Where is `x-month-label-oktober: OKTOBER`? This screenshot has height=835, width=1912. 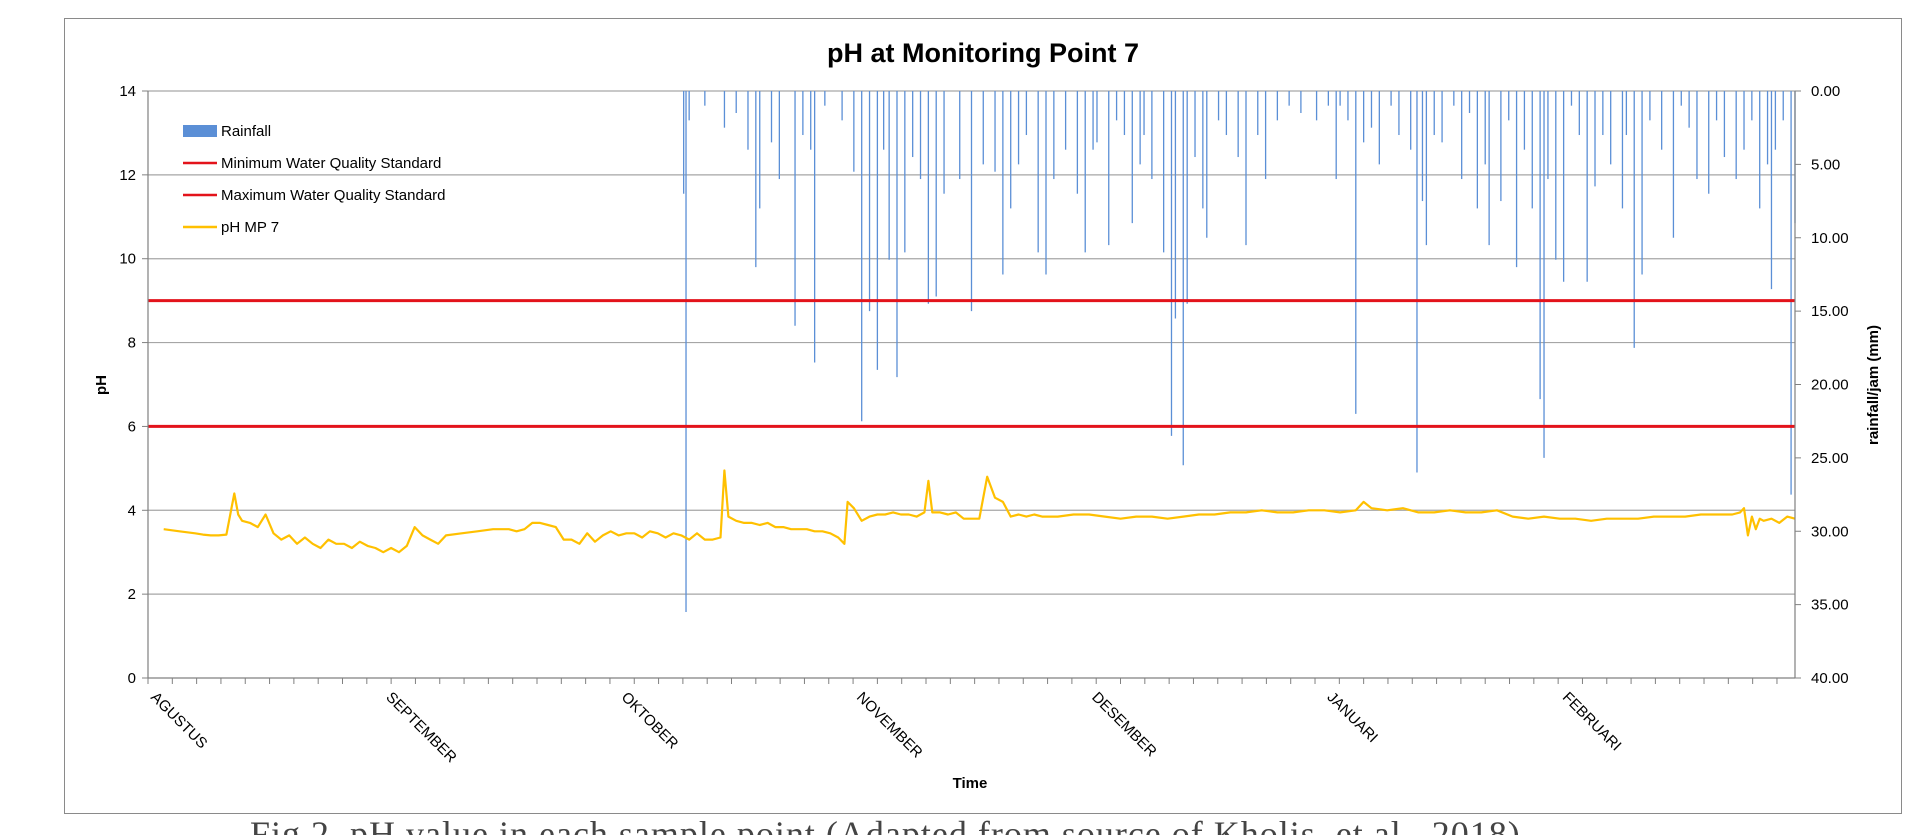 x-month-label-oktober: OKTOBER is located at coordinates (650, 721).